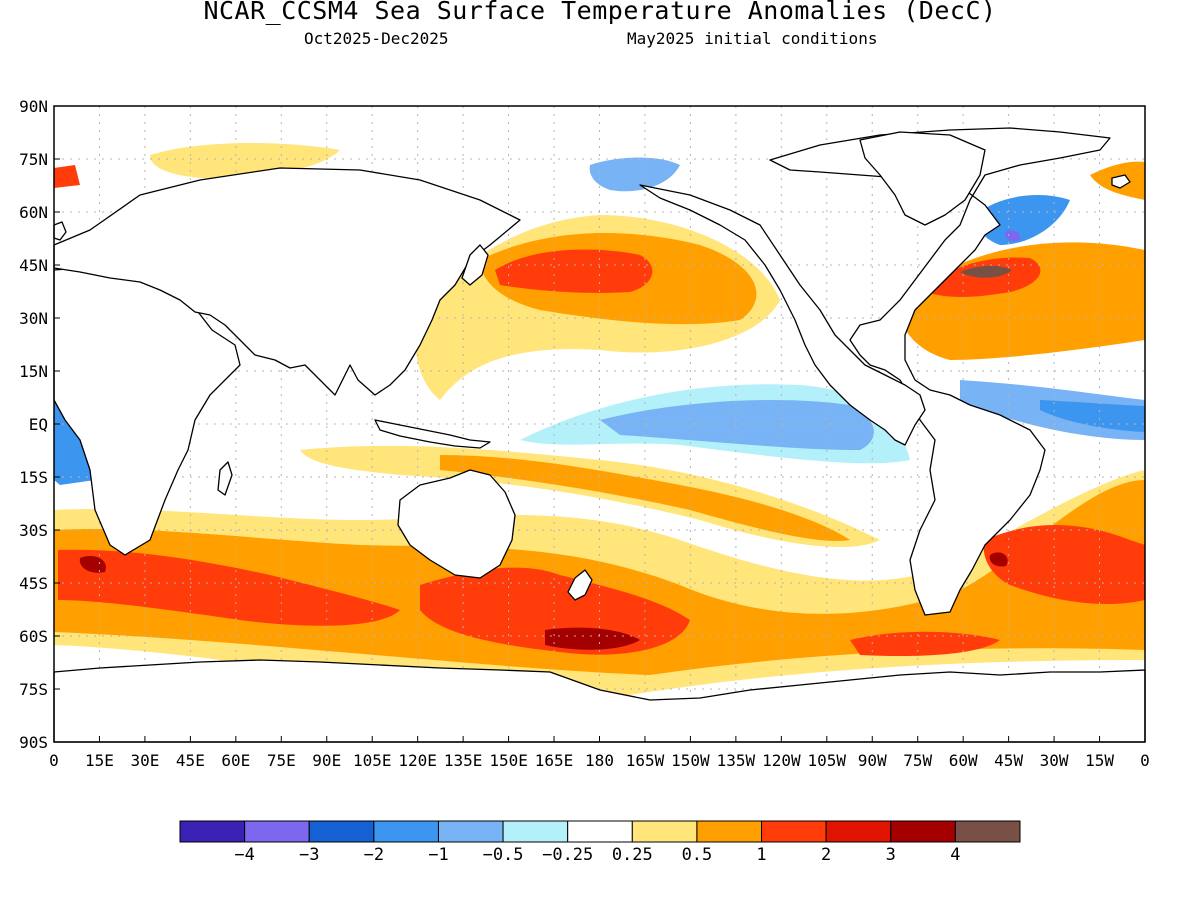  What do you see at coordinates (752, 38) in the screenshot?
I see `initial-conditions: May2025 initial conditions` at bounding box center [752, 38].